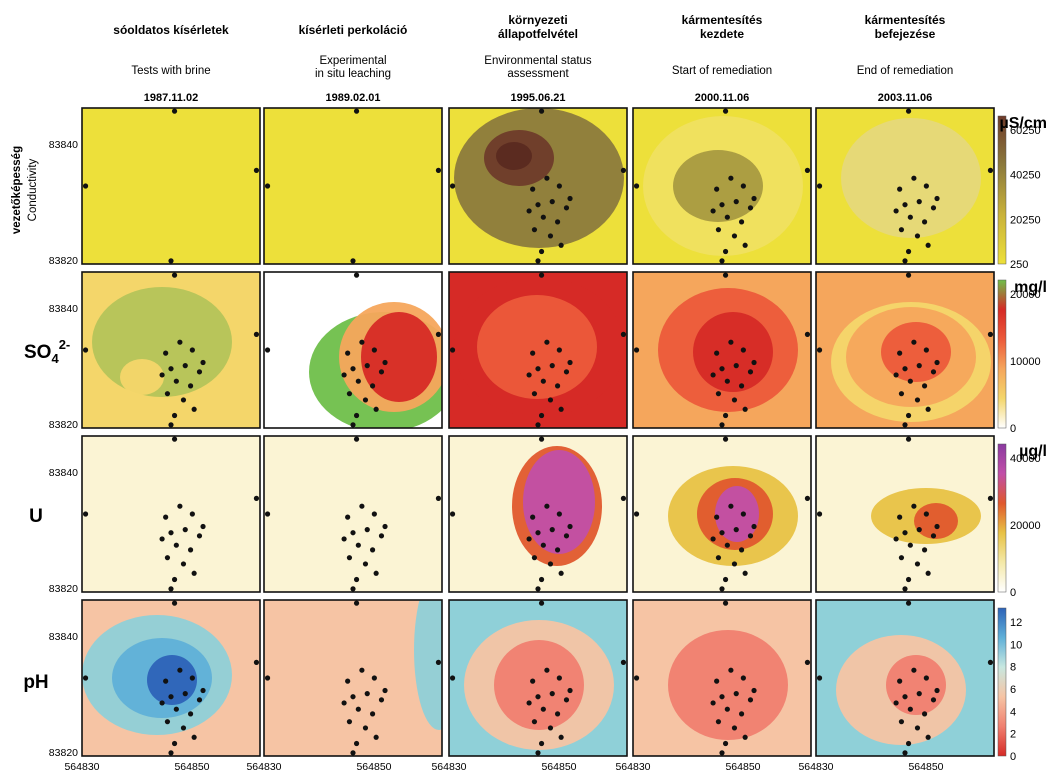  I want to click on row-label-ph: pH, so click(35, 682).